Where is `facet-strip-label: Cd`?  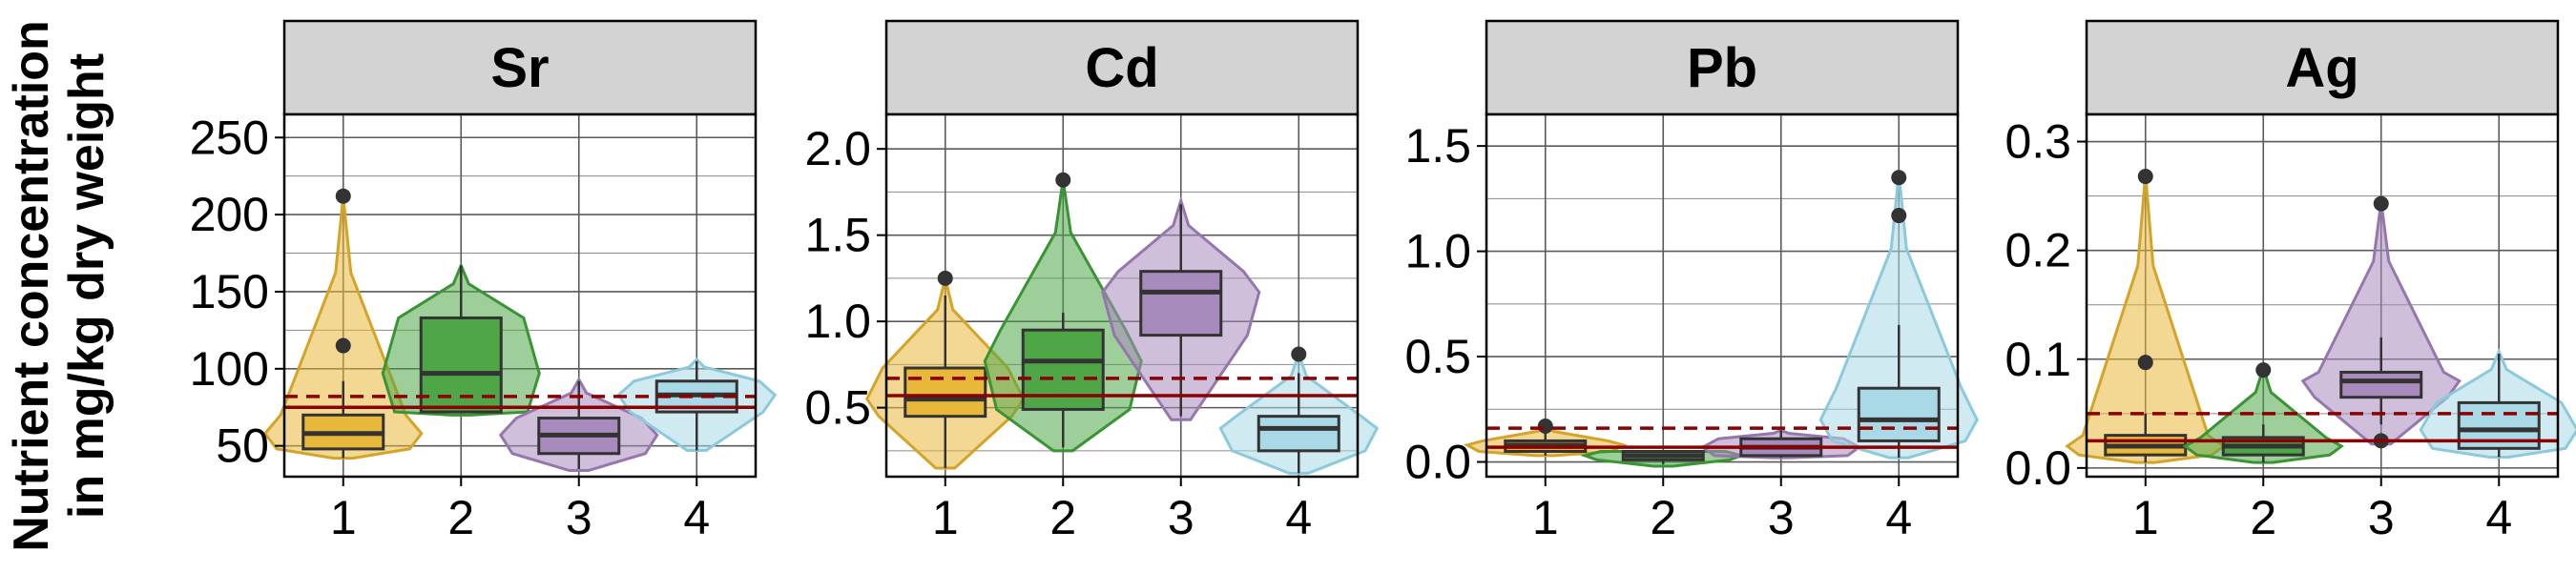 facet-strip-label: Cd is located at coordinates (1121, 68).